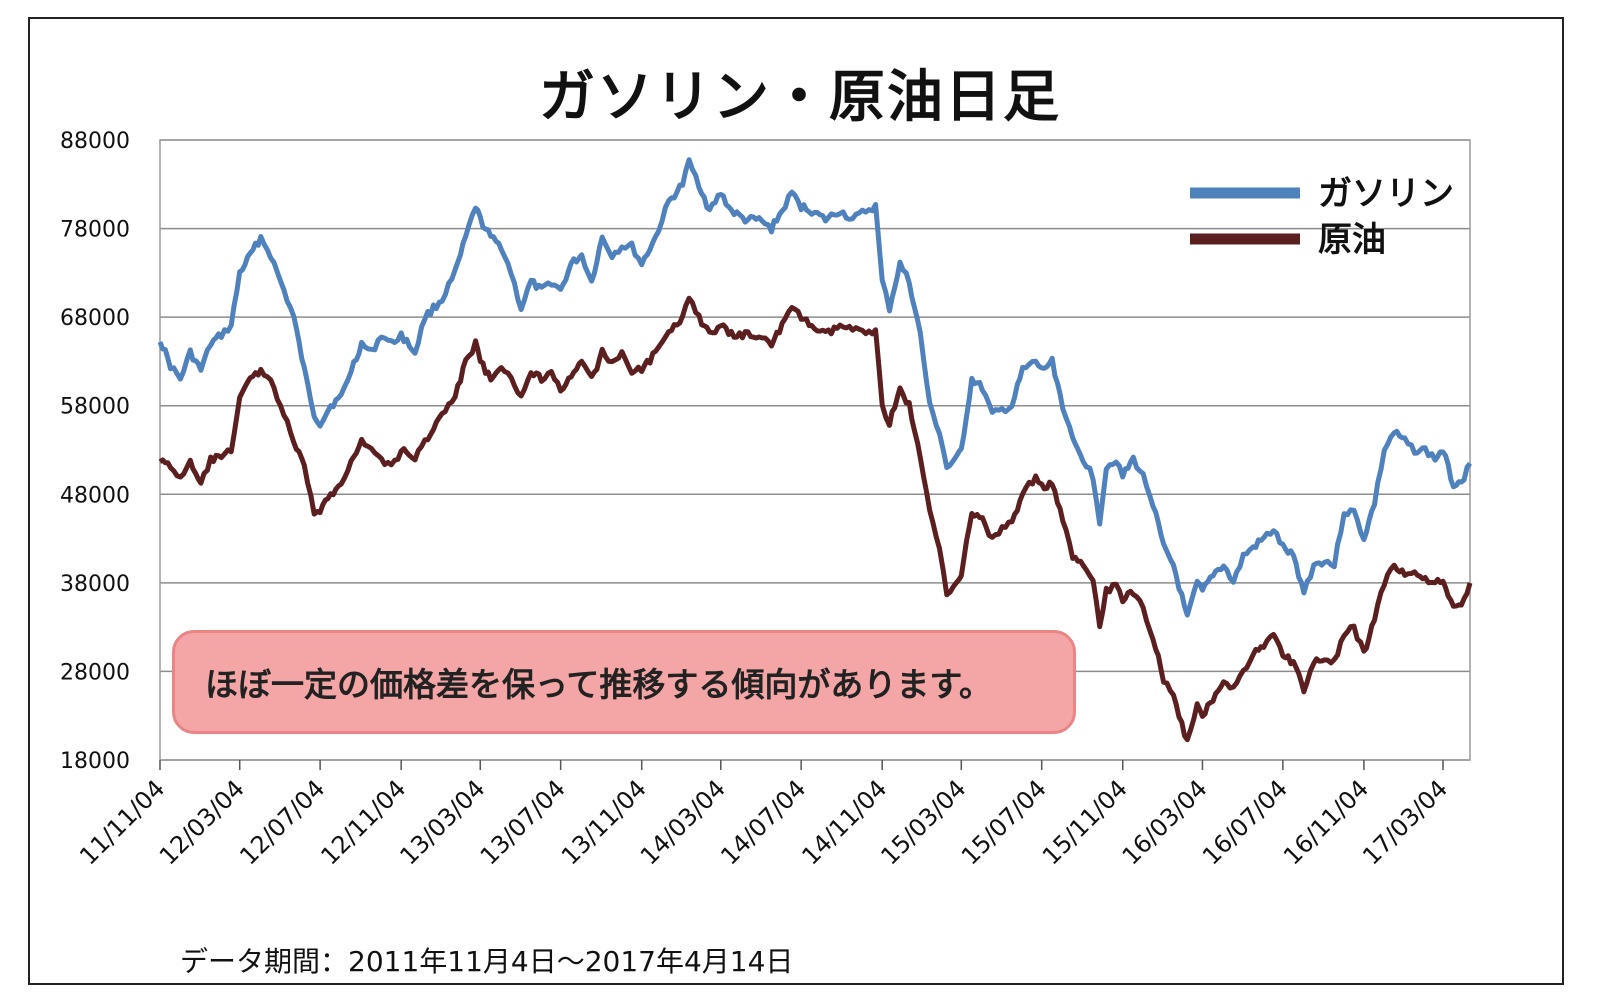  What do you see at coordinates (763, 822) in the screenshot?
I see `x-tick-label: 14/07/04` at bounding box center [763, 822].